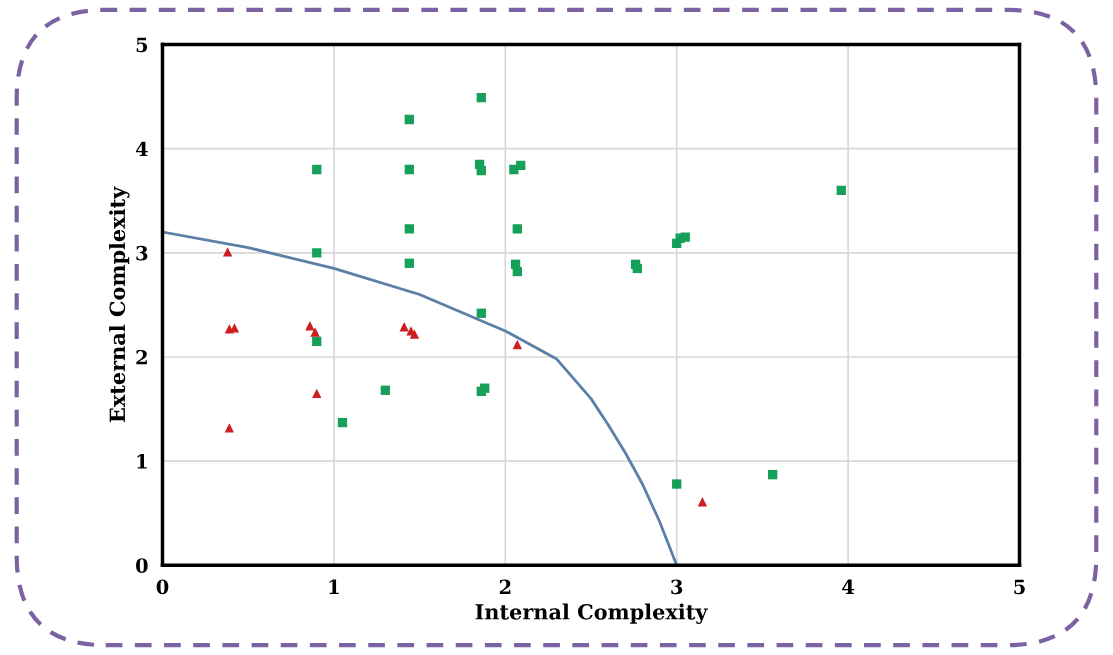 The height and width of the screenshot is (655, 1113). Describe the element at coordinates (119, 304) in the screenshot. I see `y-axis-title: External Complexity` at that location.